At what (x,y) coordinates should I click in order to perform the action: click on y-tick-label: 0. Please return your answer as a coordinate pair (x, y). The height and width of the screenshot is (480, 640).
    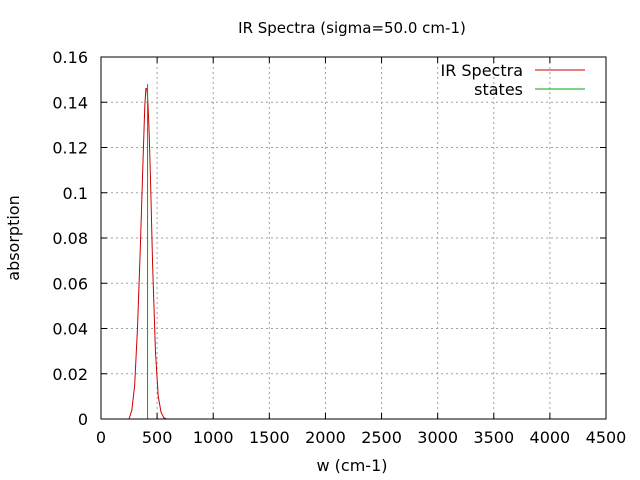
    Looking at the image, I should click on (83, 419).